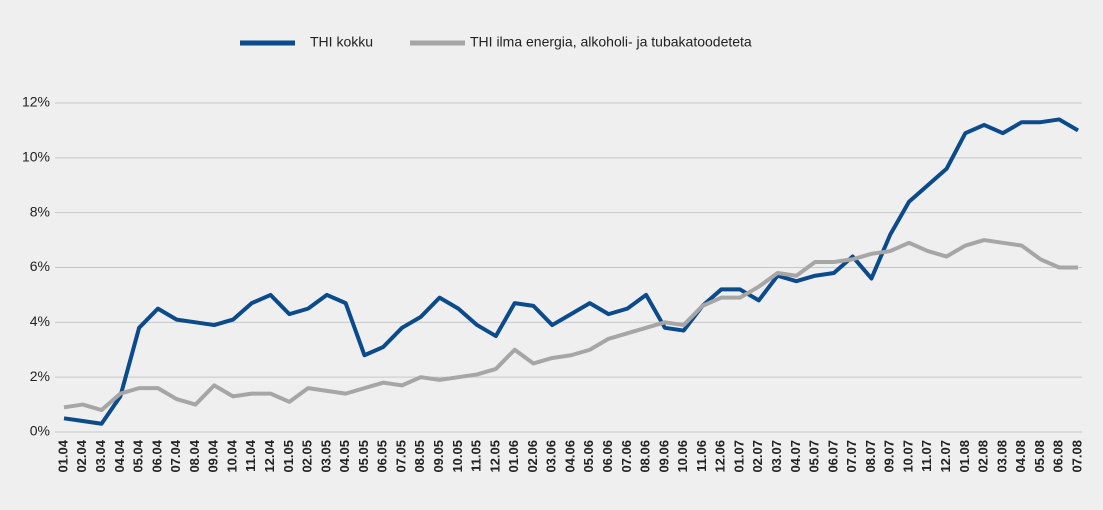 This screenshot has width=1103, height=510. What do you see at coordinates (363, 456) in the screenshot?
I see `x-tick-label: 05.05` at bounding box center [363, 456].